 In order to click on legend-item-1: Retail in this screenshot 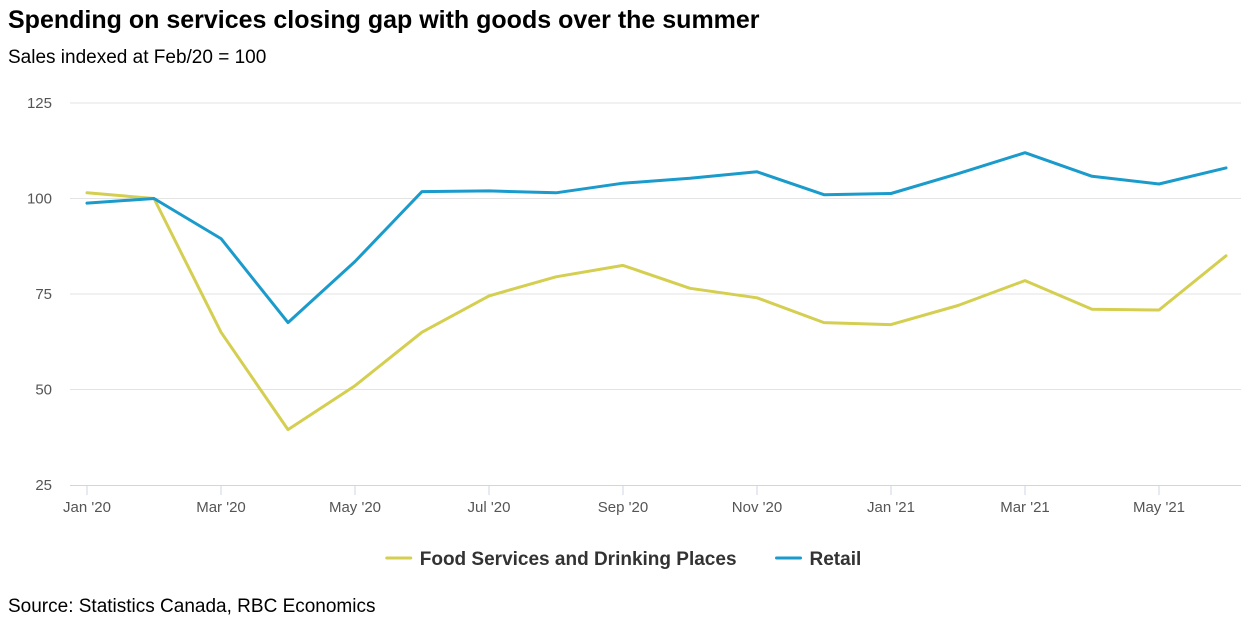, I will do `click(818, 559)`.